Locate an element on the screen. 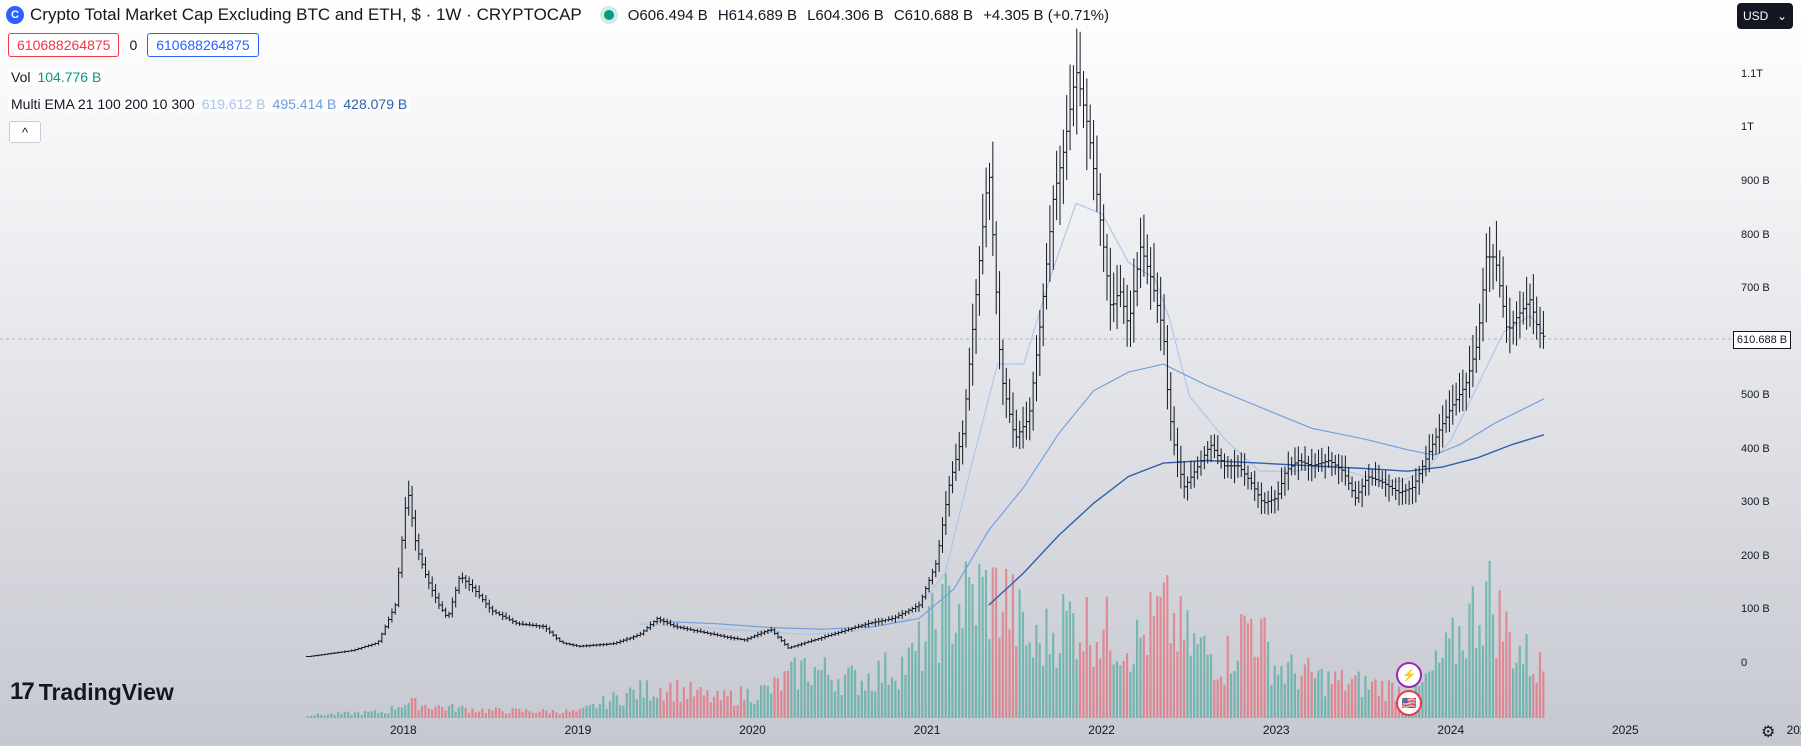 Image resolution: width=1801 pixels, height=746 pixels. high-label: H is located at coordinates (723, 15).